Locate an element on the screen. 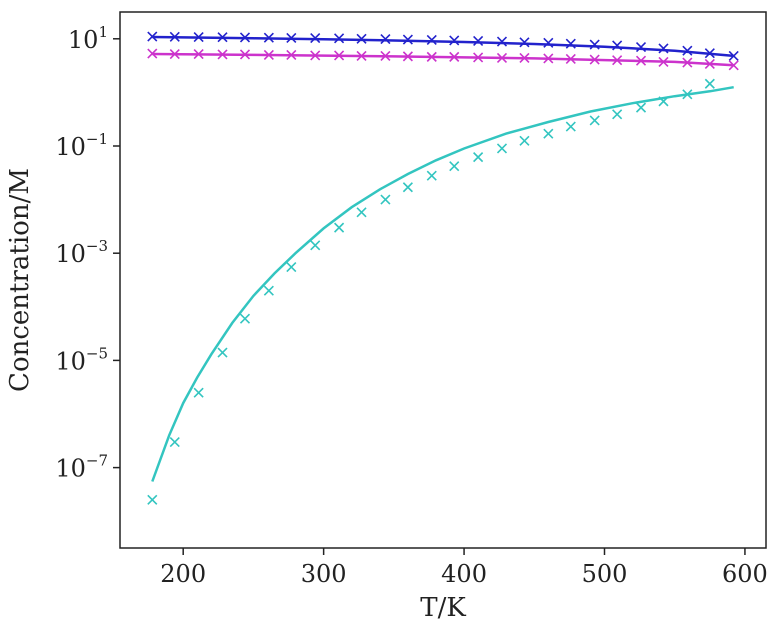 The image size is (781, 630). x-tick-label: 400 is located at coordinates (464, 574).